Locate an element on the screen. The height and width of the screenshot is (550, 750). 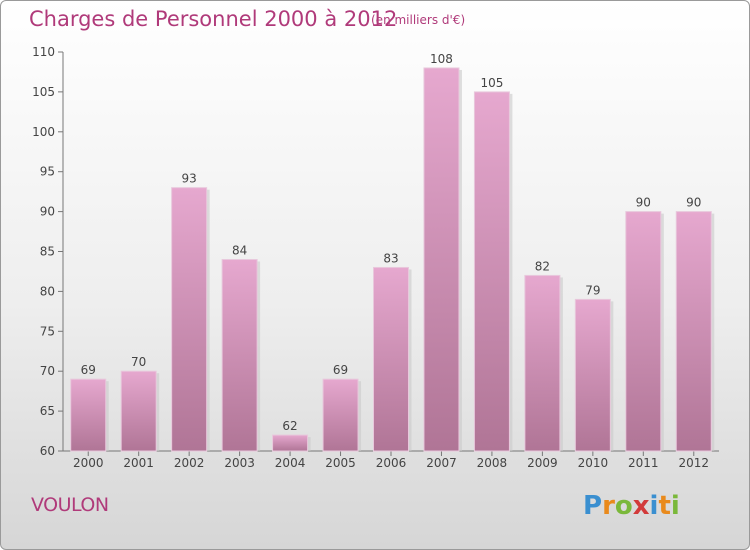
y-tick-label: 85 is located at coordinates (47, 252).